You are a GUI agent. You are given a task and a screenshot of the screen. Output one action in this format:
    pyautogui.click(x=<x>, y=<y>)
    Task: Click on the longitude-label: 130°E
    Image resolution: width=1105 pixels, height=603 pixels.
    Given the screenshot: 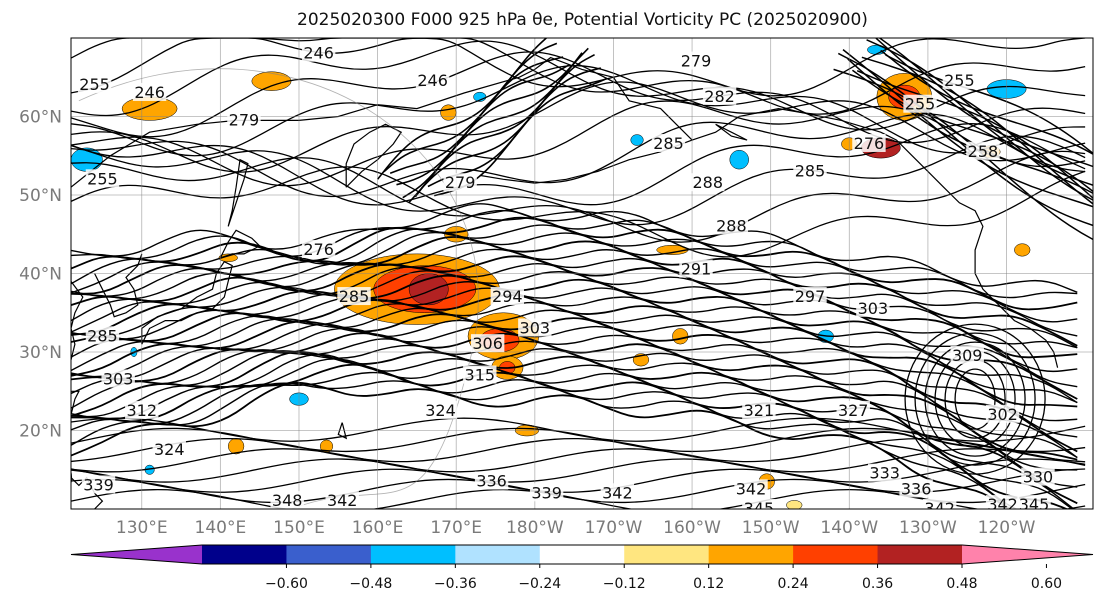 What is the action you would take?
    pyautogui.click(x=142, y=528)
    